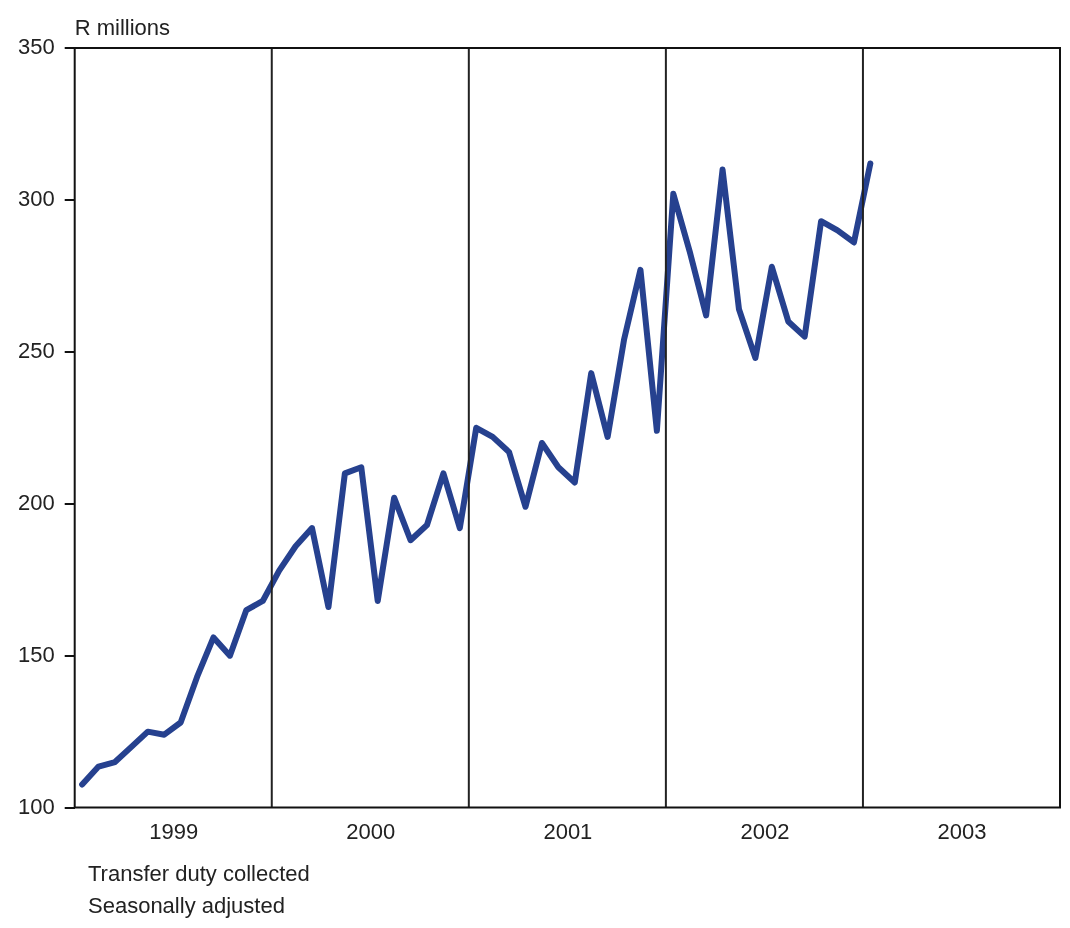 The width and height of the screenshot is (1070, 928). Describe the element at coordinates (962, 831) in the screenshot. I see `x-tick-label: 2003` at that location.